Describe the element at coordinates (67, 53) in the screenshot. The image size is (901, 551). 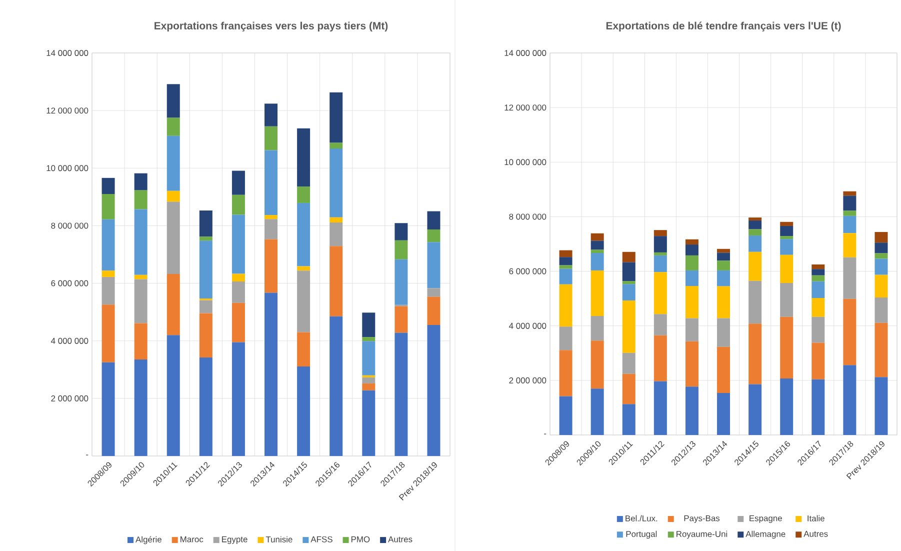
I see `y-tick-label: 14 000 000` at that location.